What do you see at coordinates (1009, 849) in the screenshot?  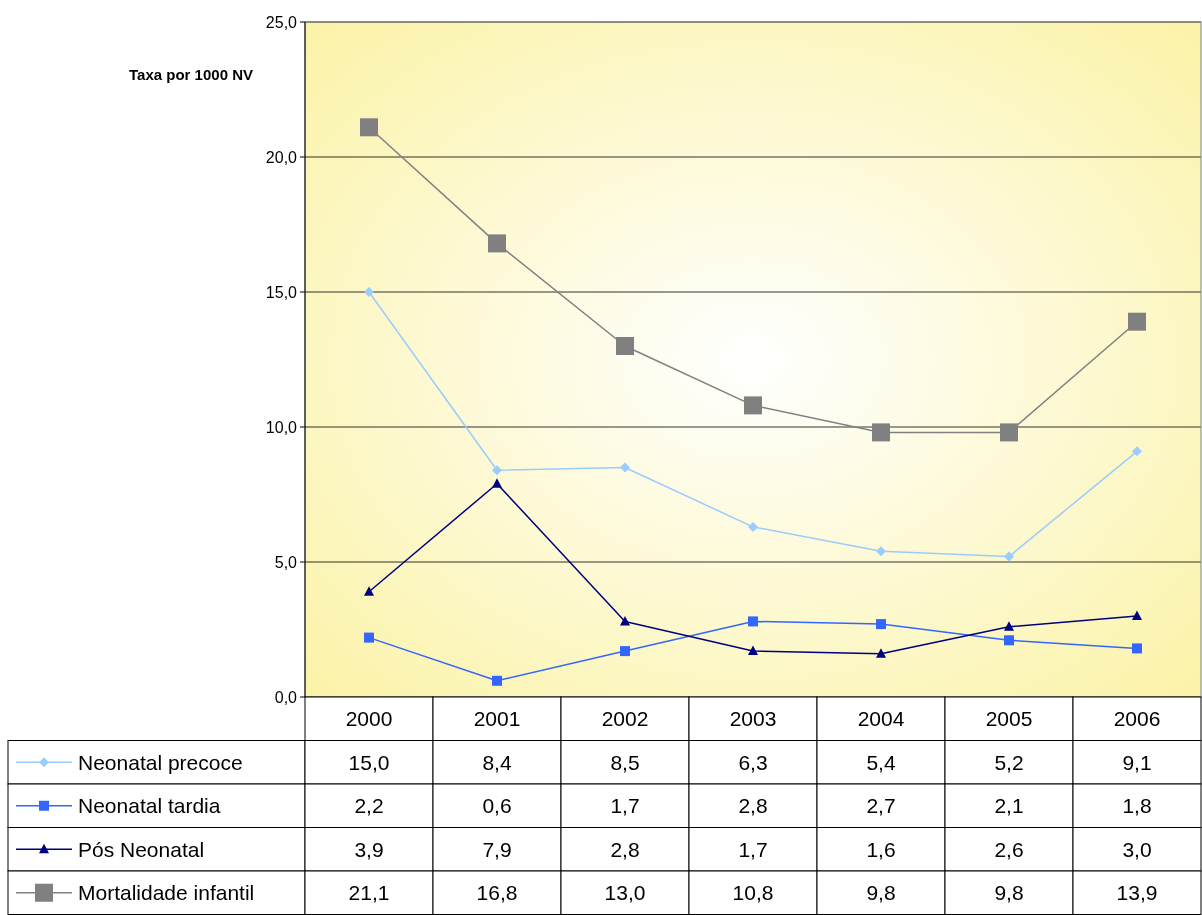 I see `data-label: 2,6` at bounding box center [1009, 849].